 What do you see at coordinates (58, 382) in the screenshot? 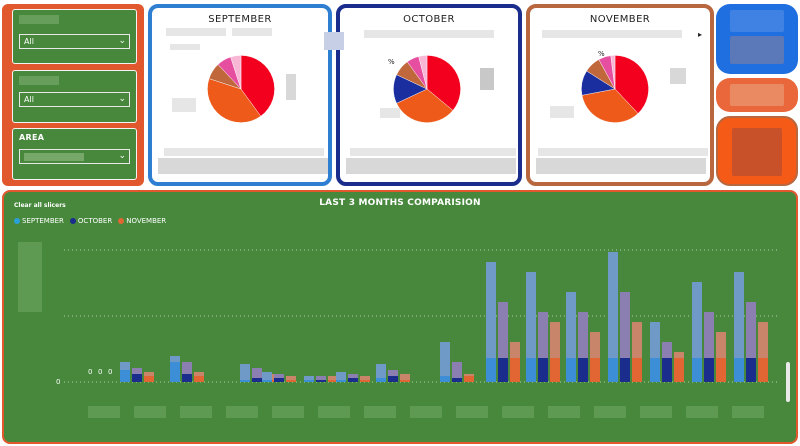
I see `y-axis-zero: 0` at bounding box center [58, 382].